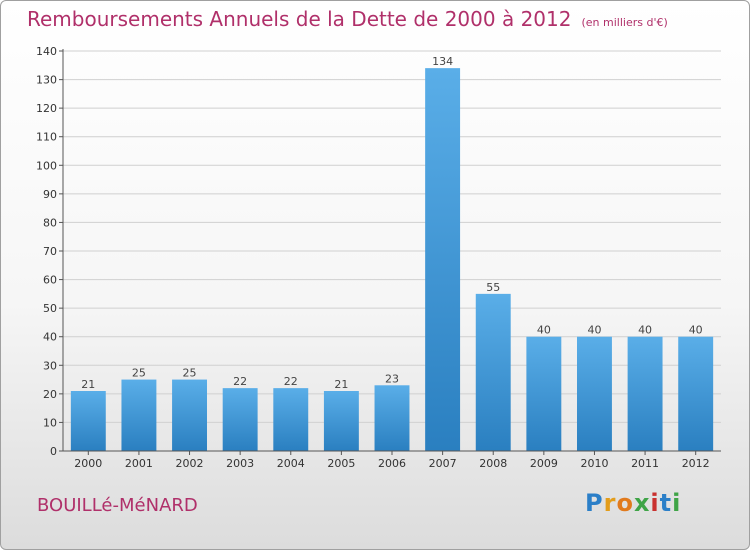 The image size is (750, 550). I want to click on bar-2005, so click(341, 421).